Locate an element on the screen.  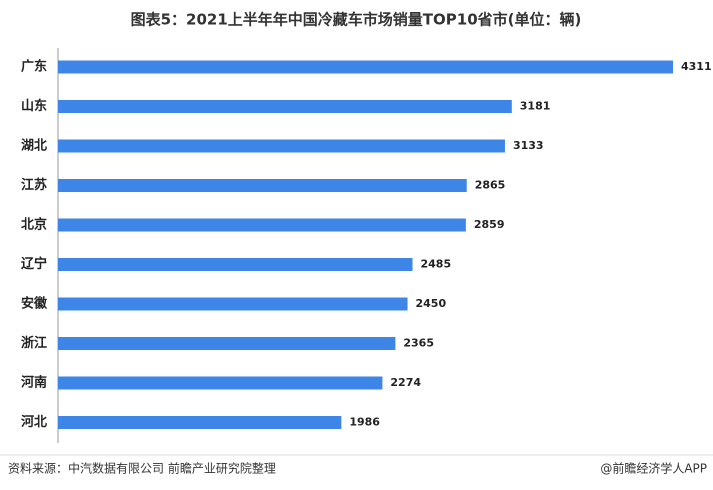
value-label: 2274 is located at coordinates (405, 382).